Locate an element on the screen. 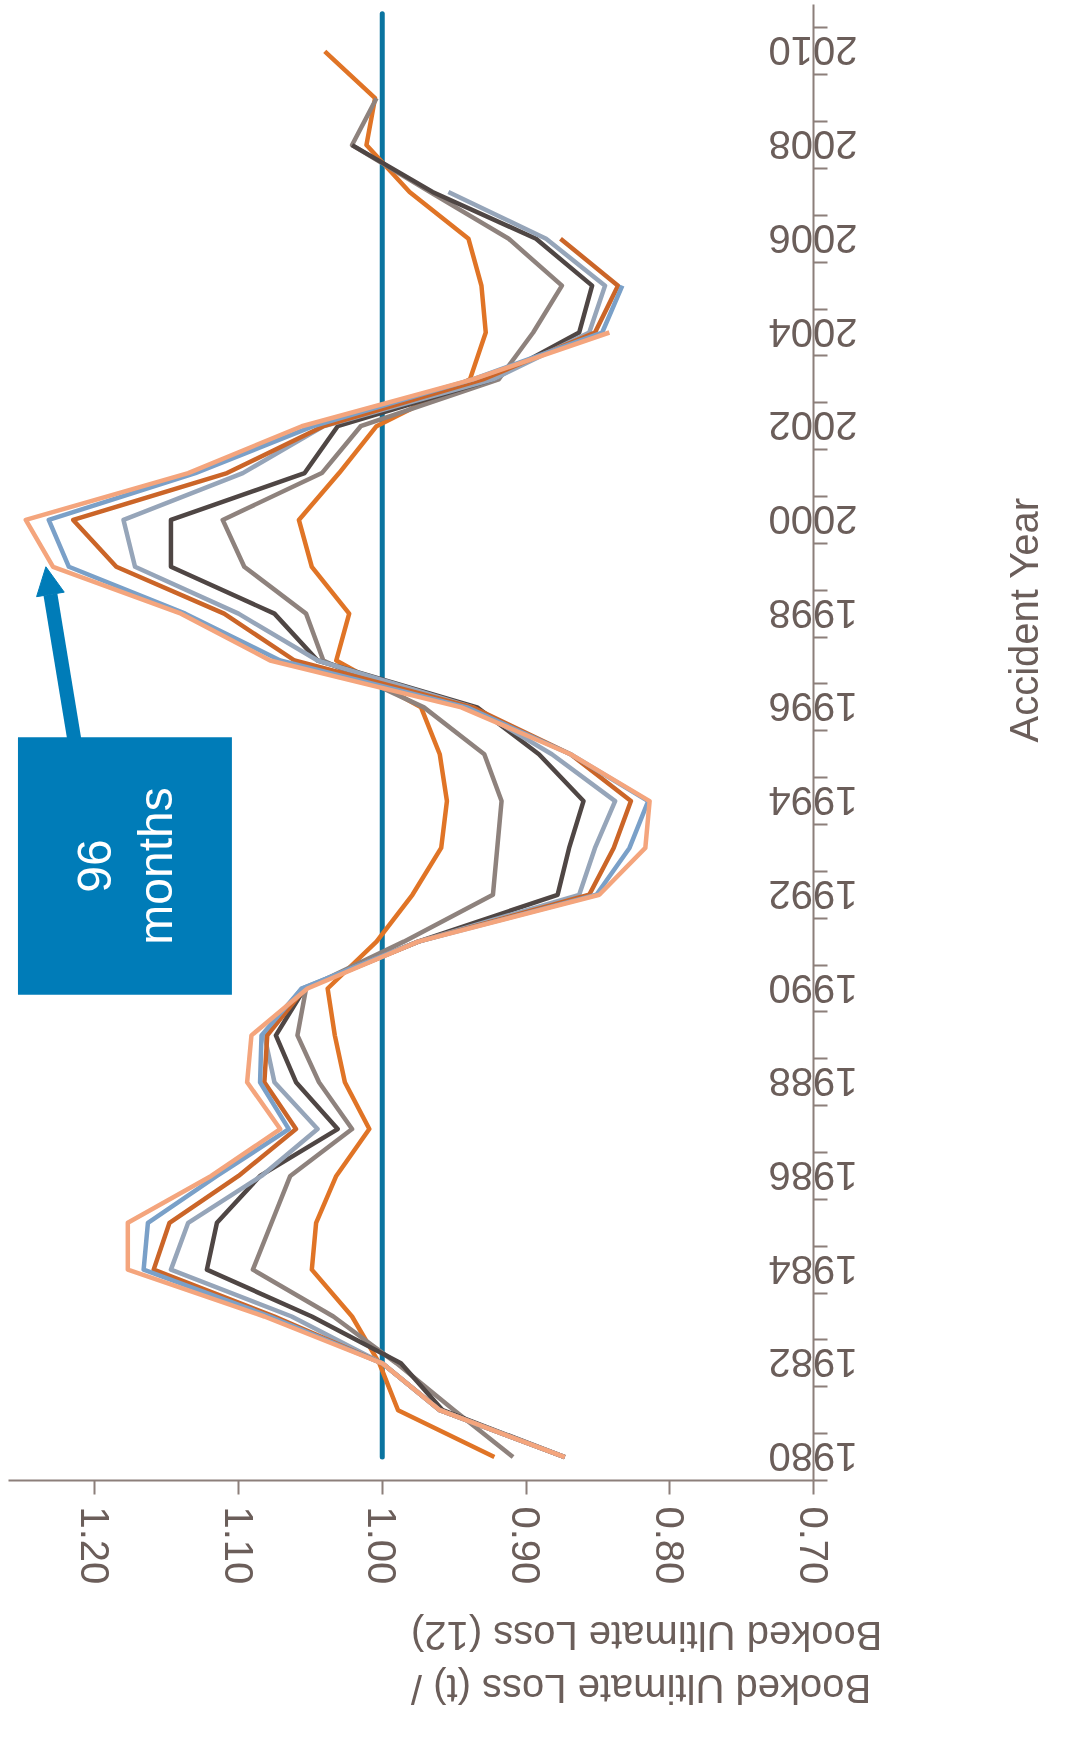  y-tick-label: 2002 is located at coordinates (813, 426).